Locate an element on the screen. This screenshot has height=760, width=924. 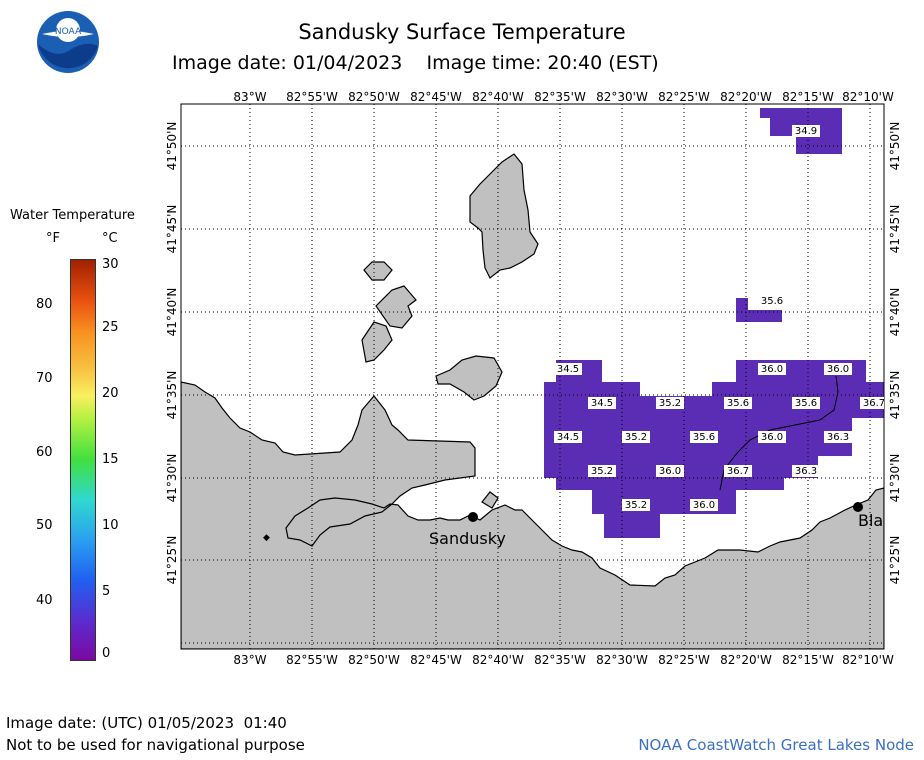
page-title: Sandusky Surface Temperature is located at coordinates (462, 32).